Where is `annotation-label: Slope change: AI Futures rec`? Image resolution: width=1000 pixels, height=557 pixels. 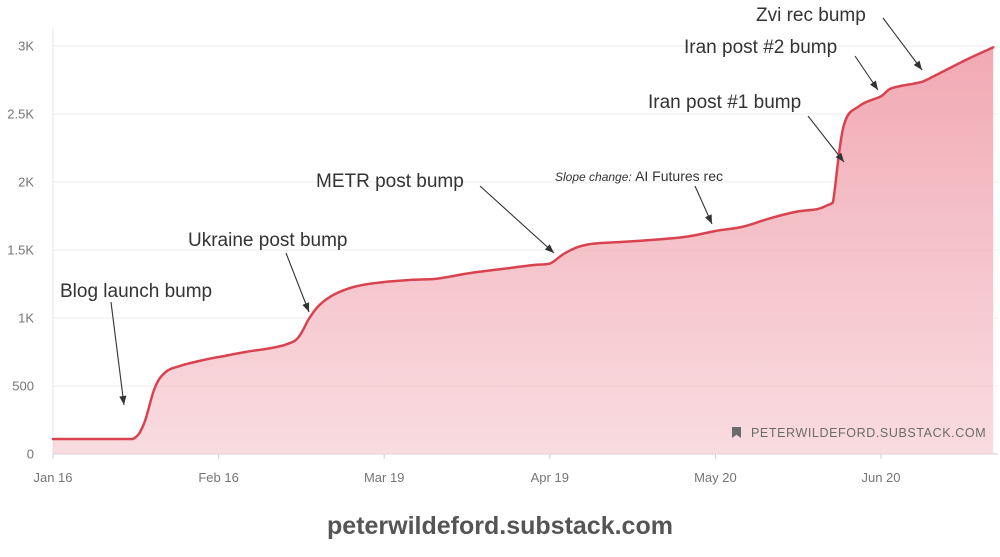
annotation-label: Slope change: AI Futures rec is located at coordinates (639, 176).